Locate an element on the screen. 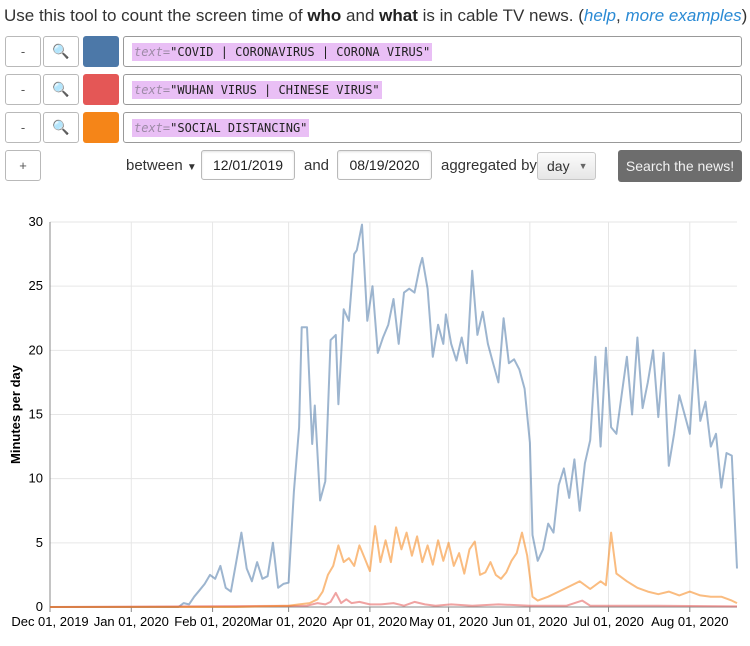 The image size is (750, 646). intro-suffix: is in cable TV news. ( is located at coordinates (500, 15).